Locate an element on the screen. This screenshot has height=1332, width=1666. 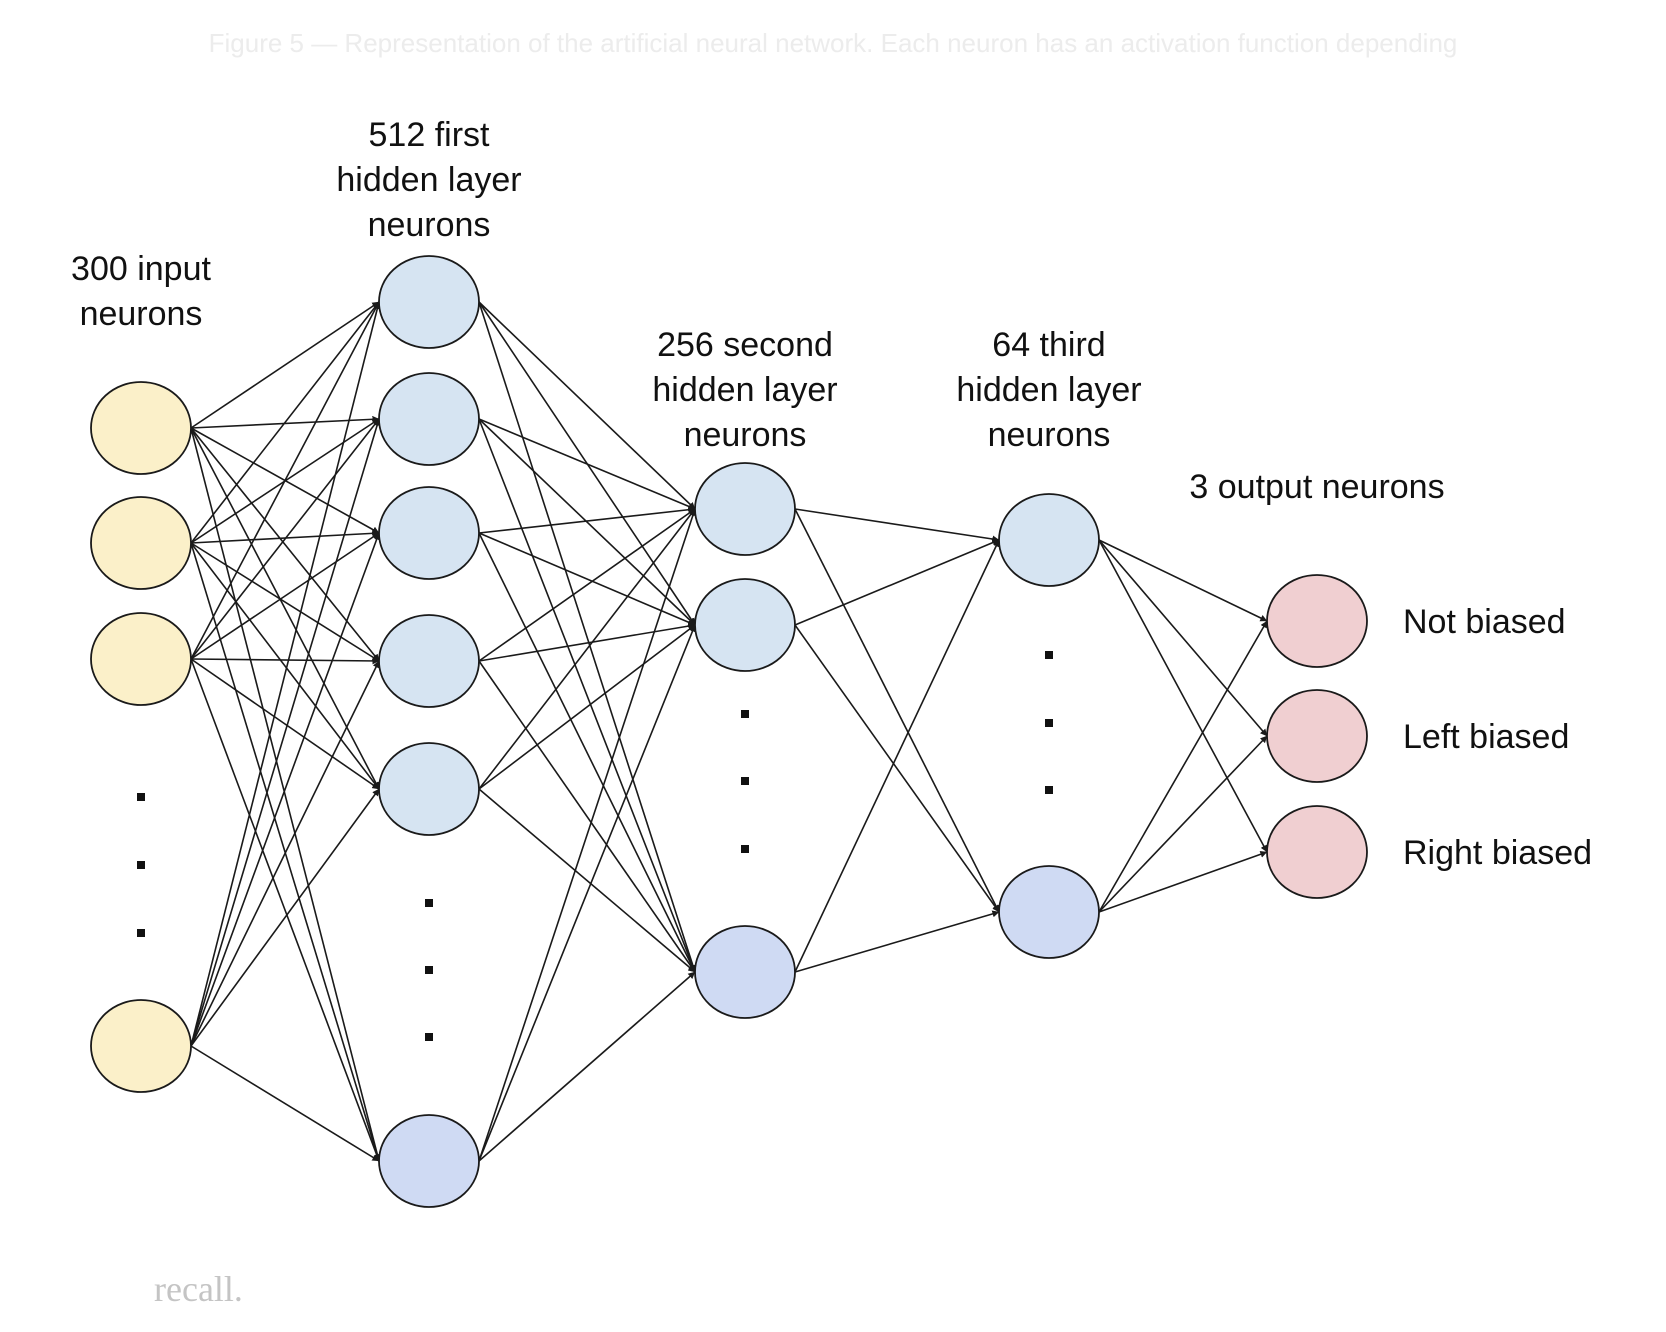
output-label-1: Left biased is located at coordinates (1486, 737).